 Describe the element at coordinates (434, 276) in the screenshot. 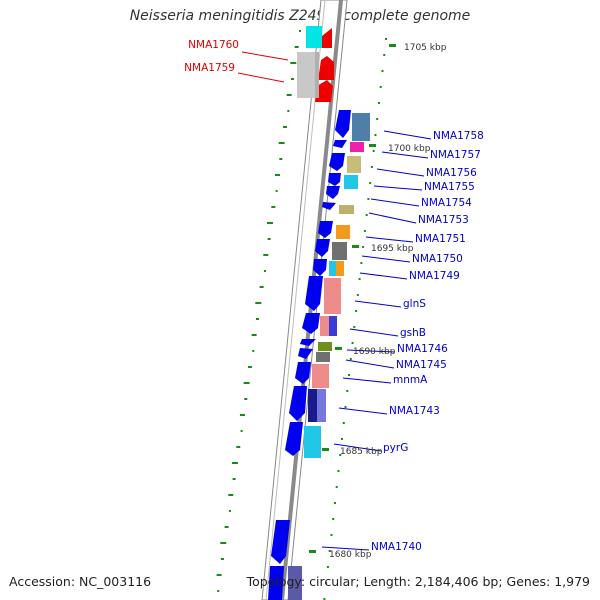

I see `gene-label: NMA1749` at that location.